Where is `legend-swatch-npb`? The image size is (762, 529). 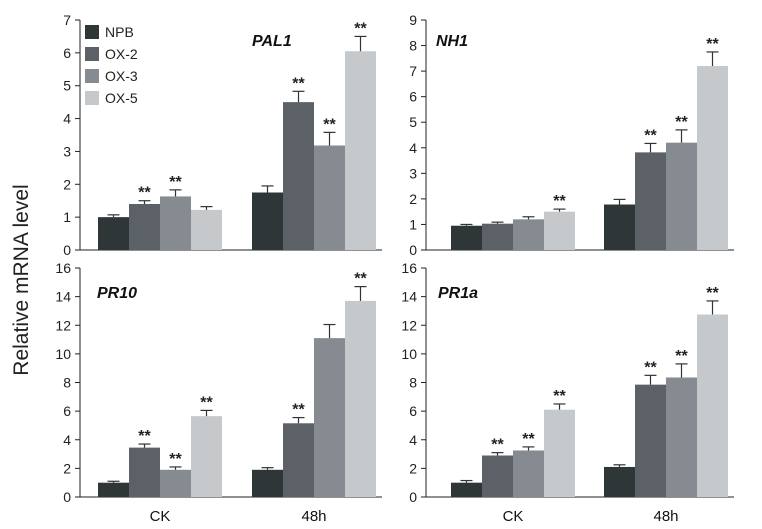
legend-swatch-npb is located at coordinates (92, 32).